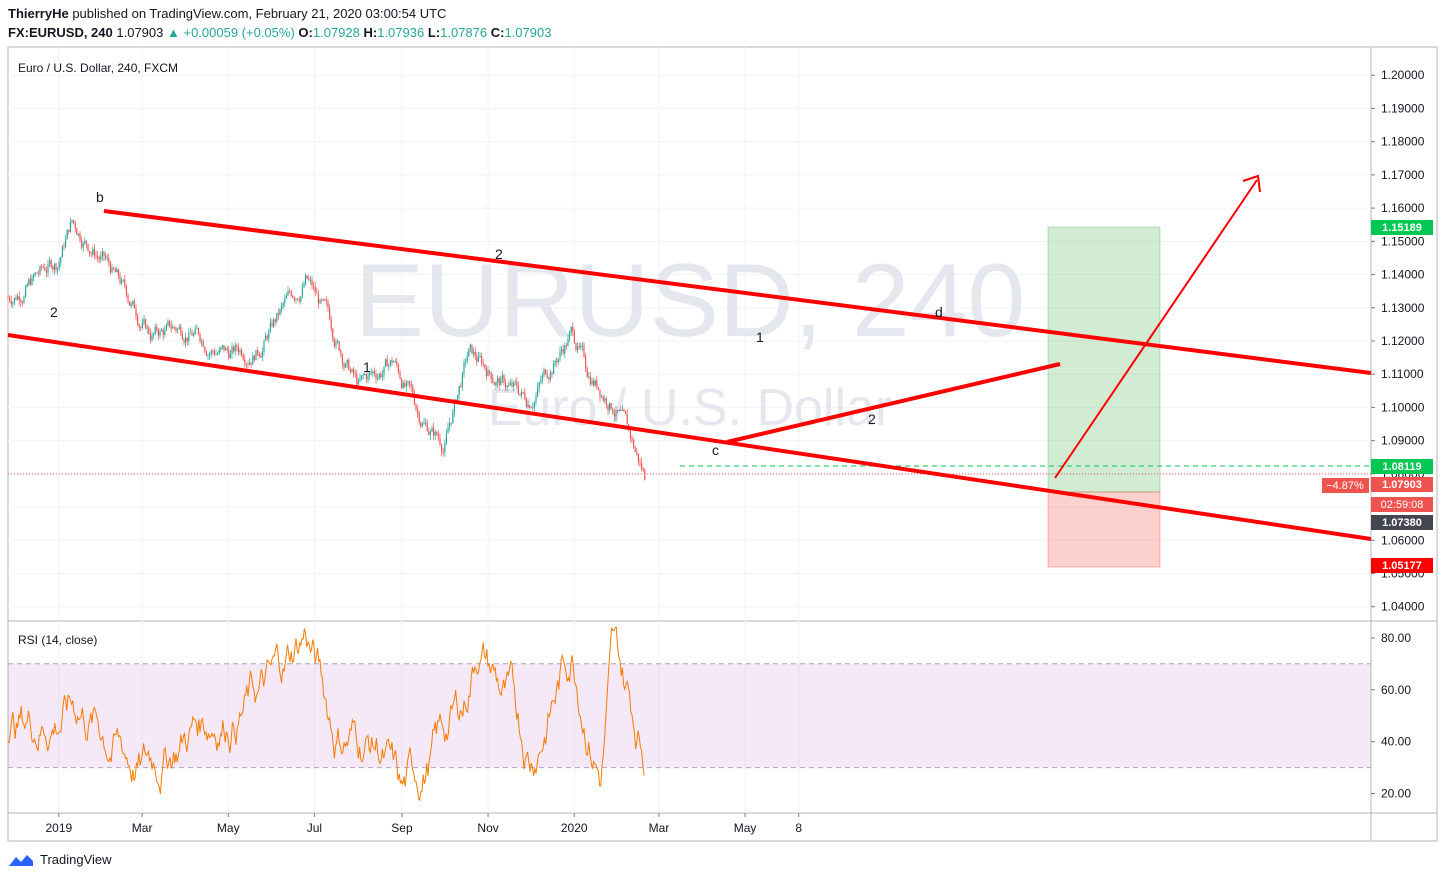 The width and height of the screenshot is (1445, 881). I want to click on level-badge-text: 1.07380, so click(1402, 523).